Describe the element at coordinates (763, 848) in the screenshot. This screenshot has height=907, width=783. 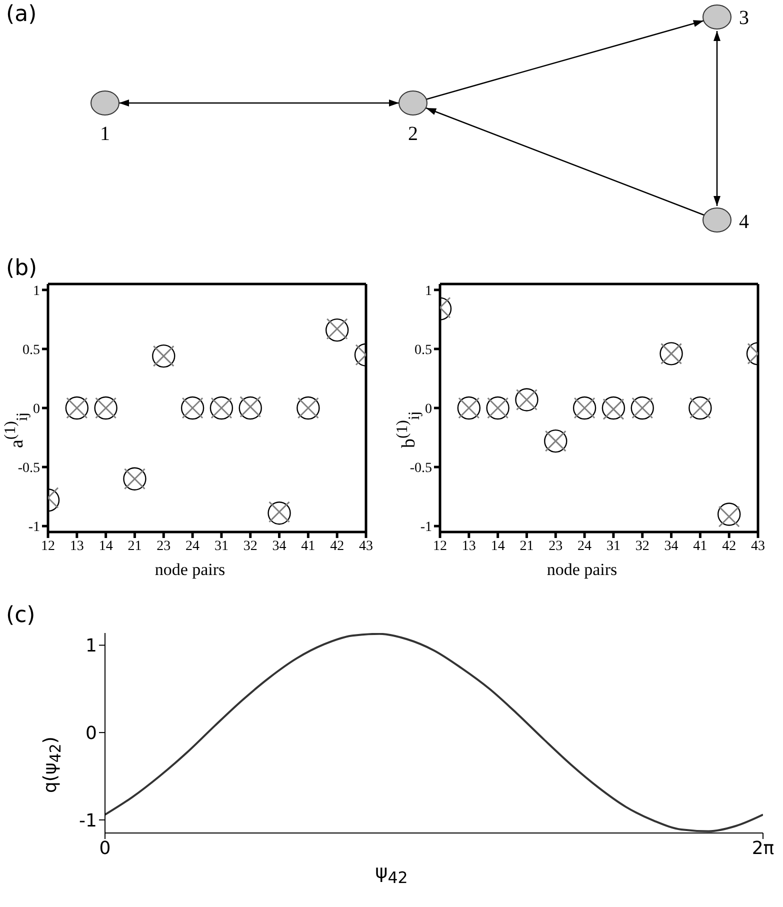
I see `x-tick-label: 2π` at that location.